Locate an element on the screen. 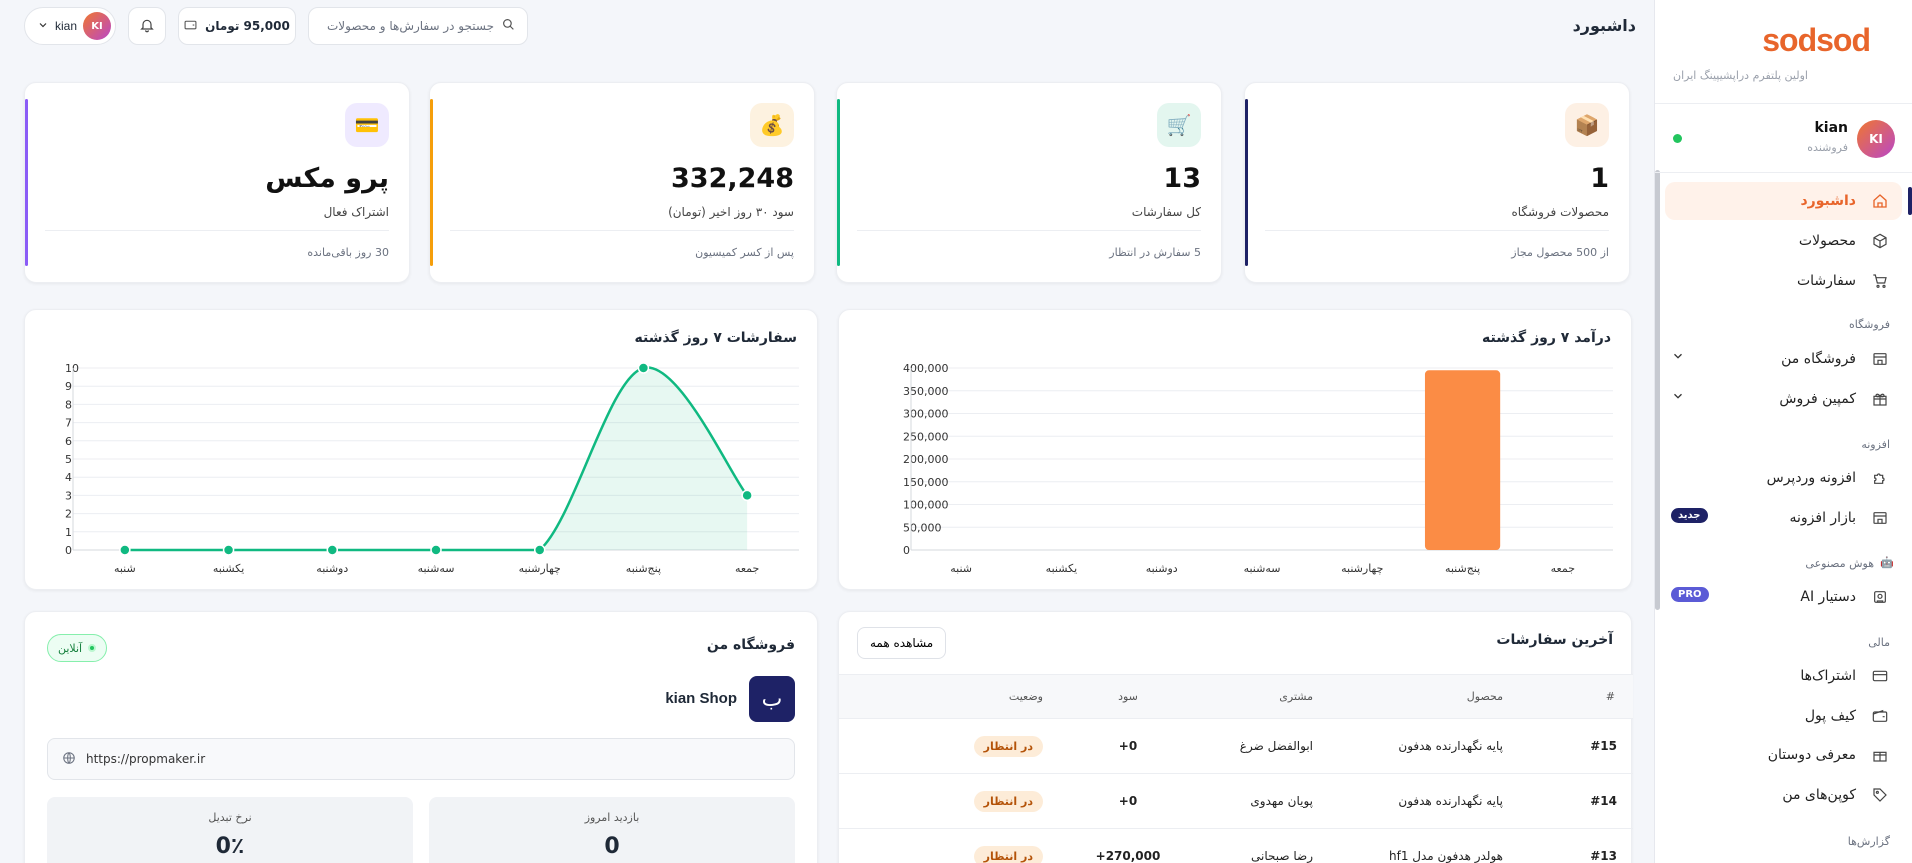 The width and height of the screenshot is (1912, 863). store-url-field: https://propmaker.ir is located at coordinates (421, 759).